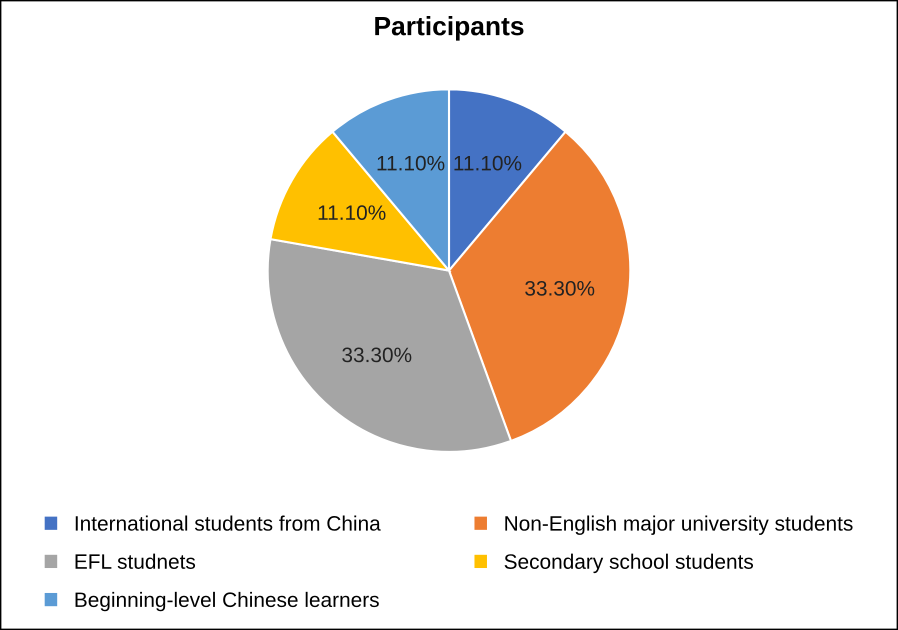 The height and width of the screenshot is (630, 898). What do you see at coordinates (679, 525) in the screenshot?
I see `legend-label: Non-English major university students` at bounding box center [679, 525].